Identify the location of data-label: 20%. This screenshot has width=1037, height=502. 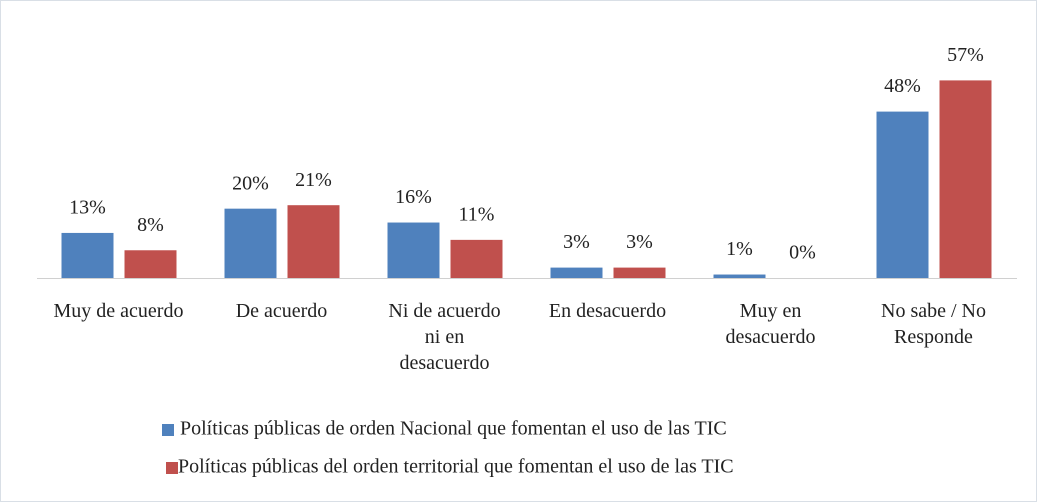
(250, 183).